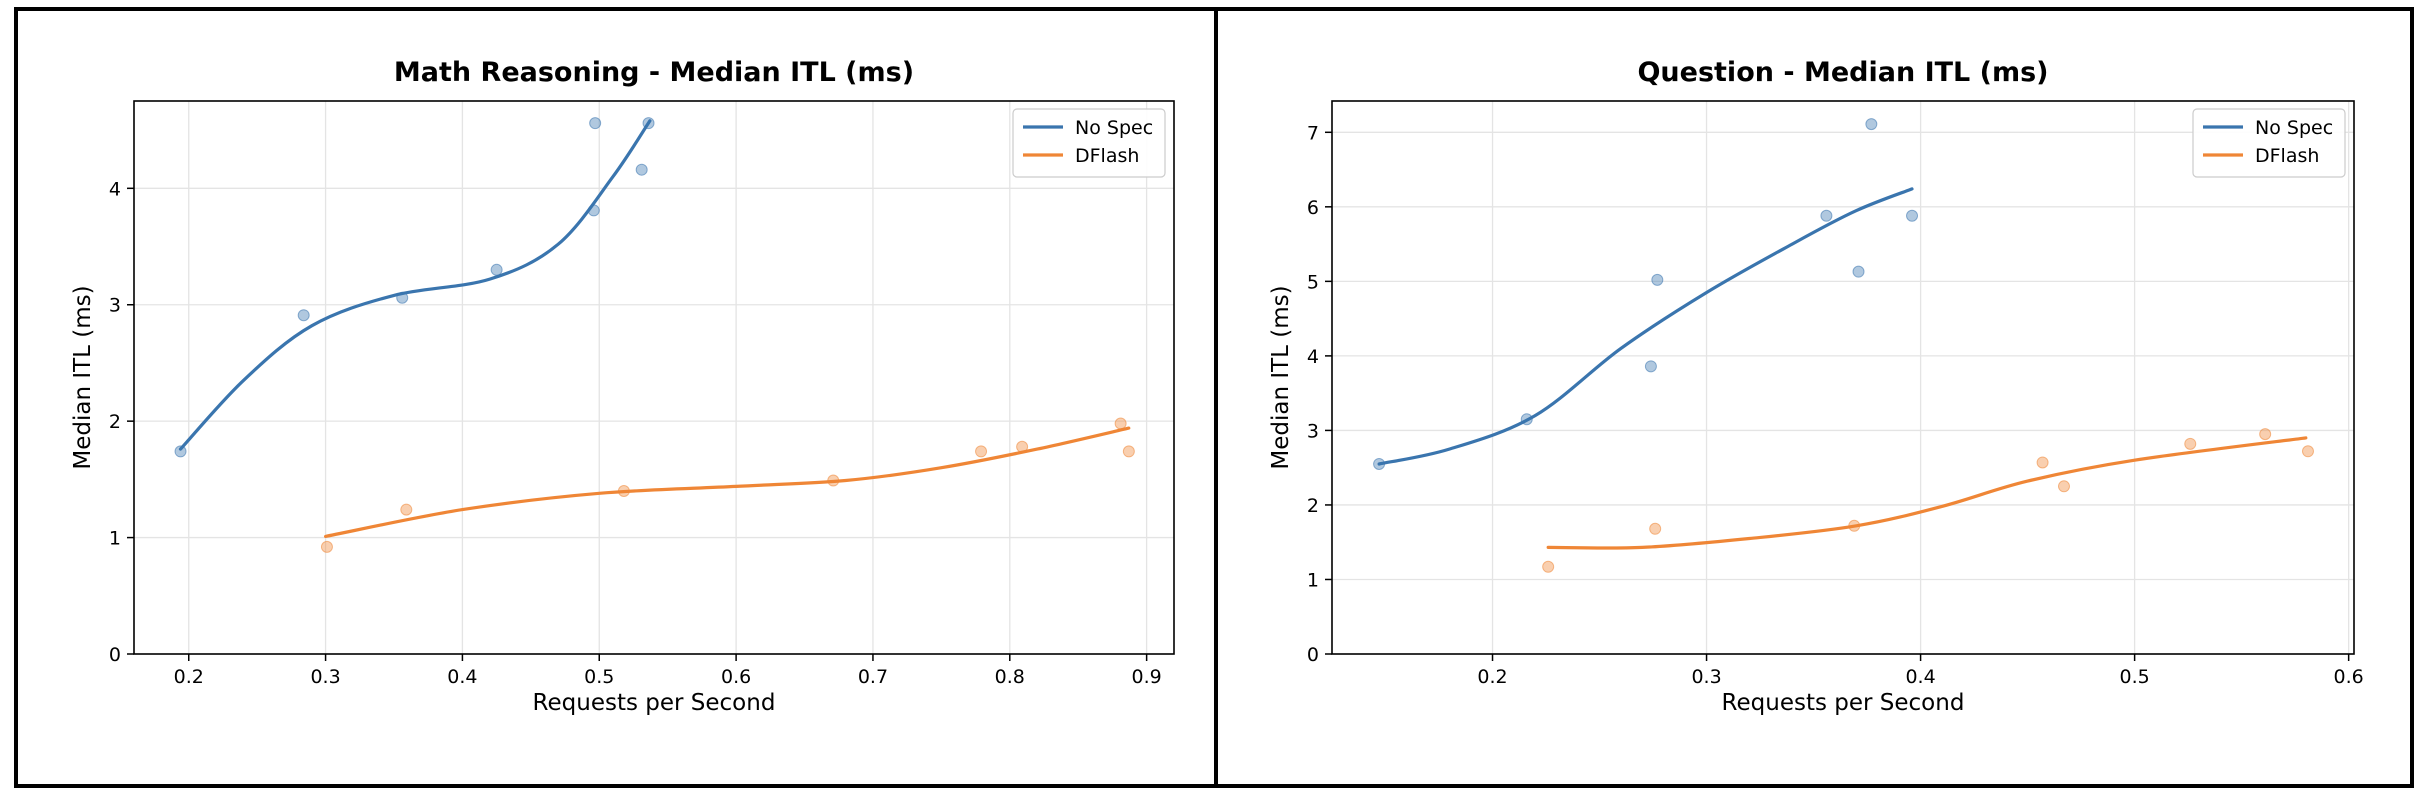 The width and height of the screenshot is (2428, 794). I want to click on x-tick-label: 0.8, so click(1010, 677).